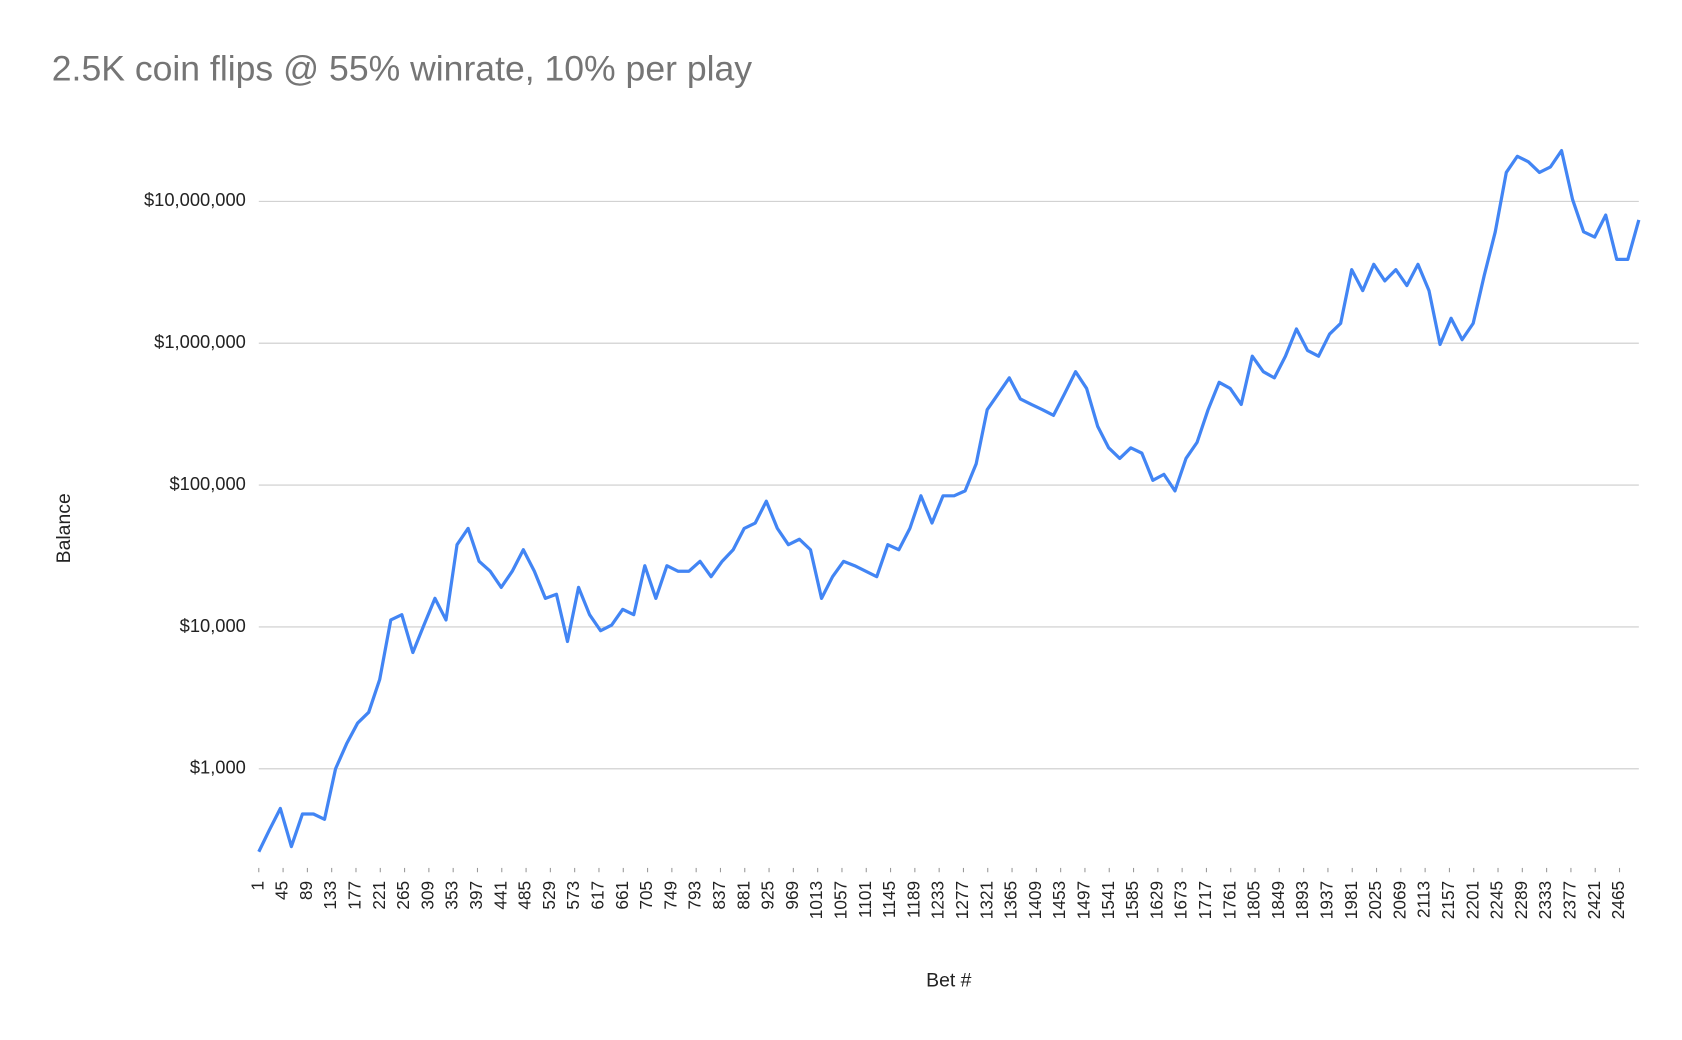  What do you see at coordinates (355, 895) in the screenshot?
I see `x-tick-label: 177` at bounding box center [355, 895].